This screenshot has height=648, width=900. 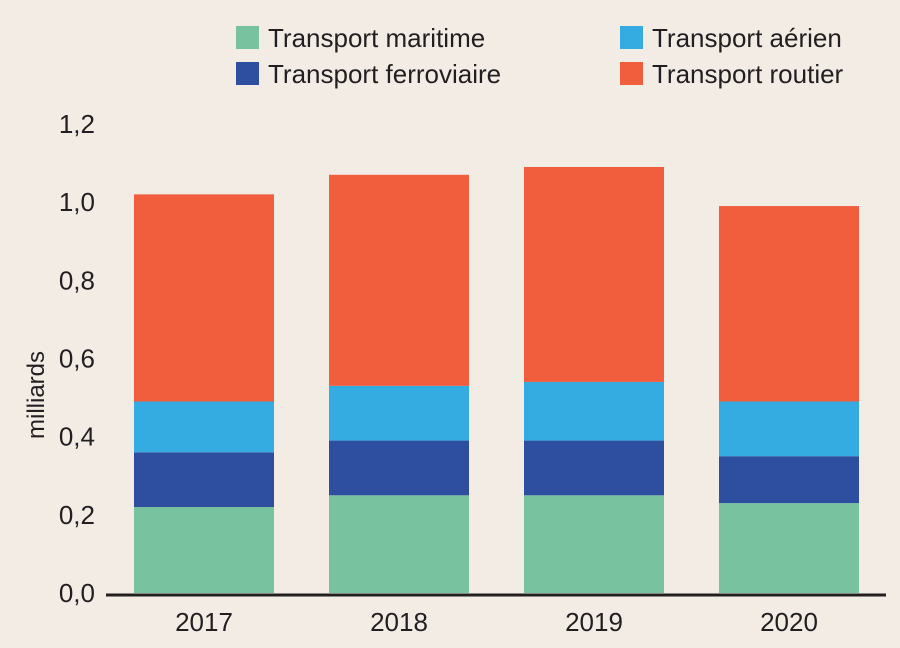 What do you see at coordinates (376, 38) in the screenshot?
I see `legend-label: Transport maritime` at bounding box center [376, 38].